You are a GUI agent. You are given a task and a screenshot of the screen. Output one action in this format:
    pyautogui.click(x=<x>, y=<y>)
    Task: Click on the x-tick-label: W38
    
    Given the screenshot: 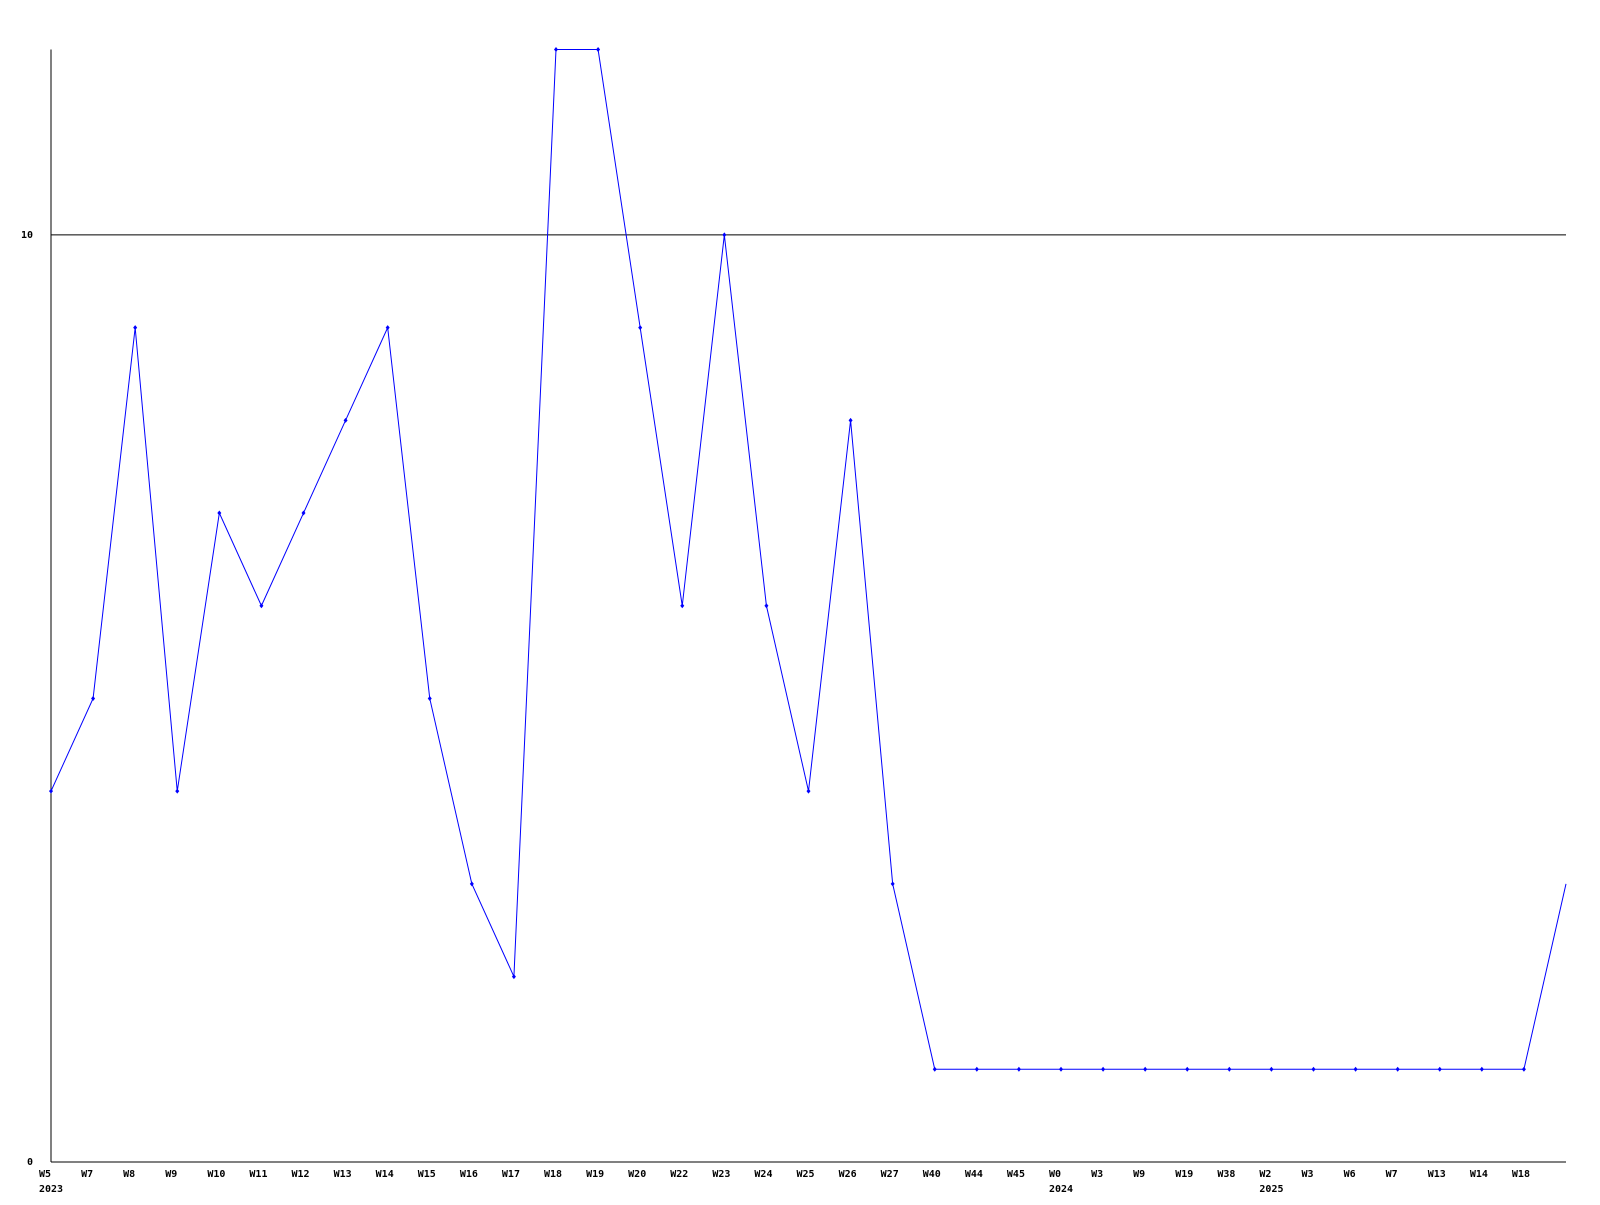 What is the action you would take?
    pyautogui.click(x=1226, y=1174)
    